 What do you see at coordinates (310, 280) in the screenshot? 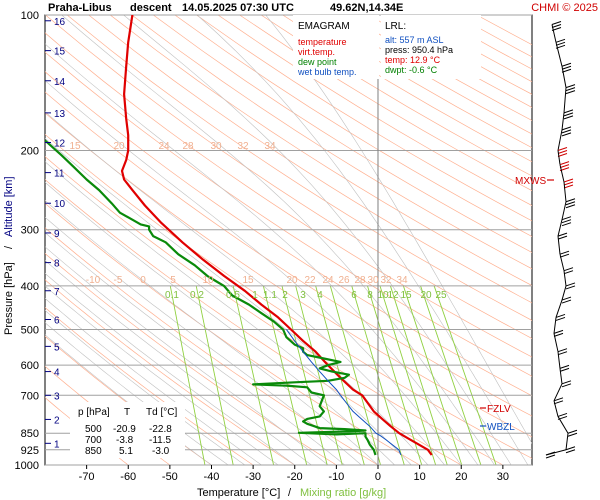
I see `adiabat-label: 22` at bounding box center [310, 280].